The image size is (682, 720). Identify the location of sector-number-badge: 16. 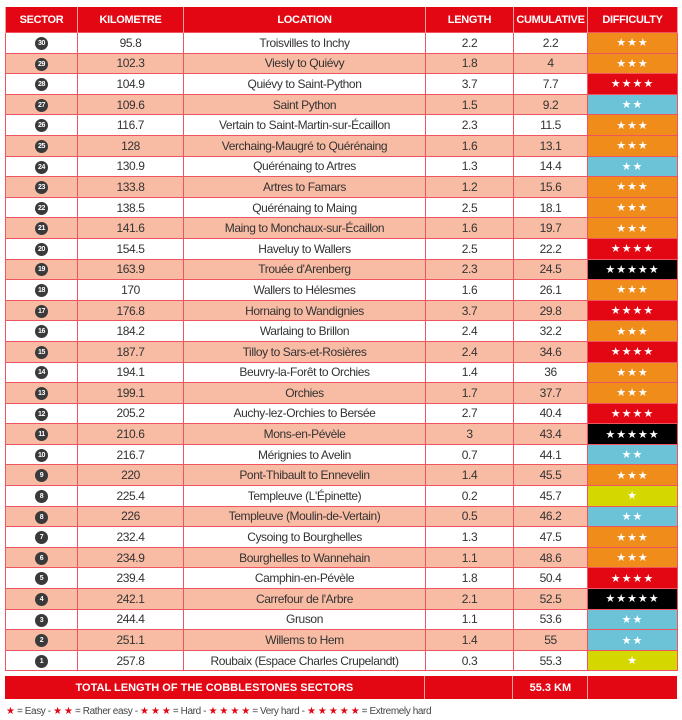
(41, 332).